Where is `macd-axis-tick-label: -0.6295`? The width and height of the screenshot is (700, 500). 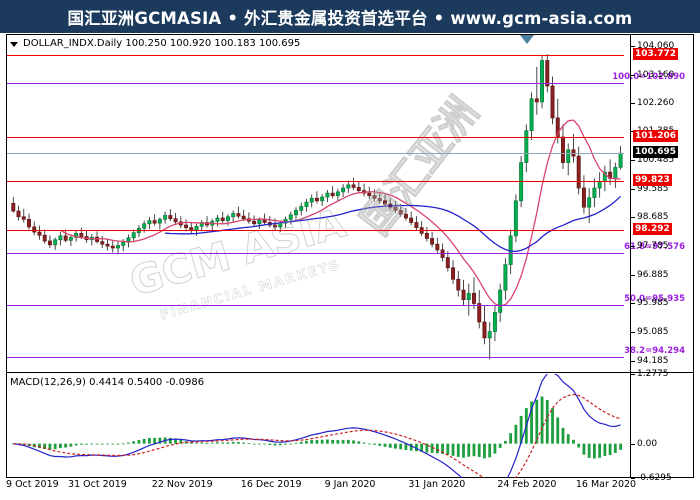
macd-axis-tick-label: -0.6295 is located at coordinates (654, 478).